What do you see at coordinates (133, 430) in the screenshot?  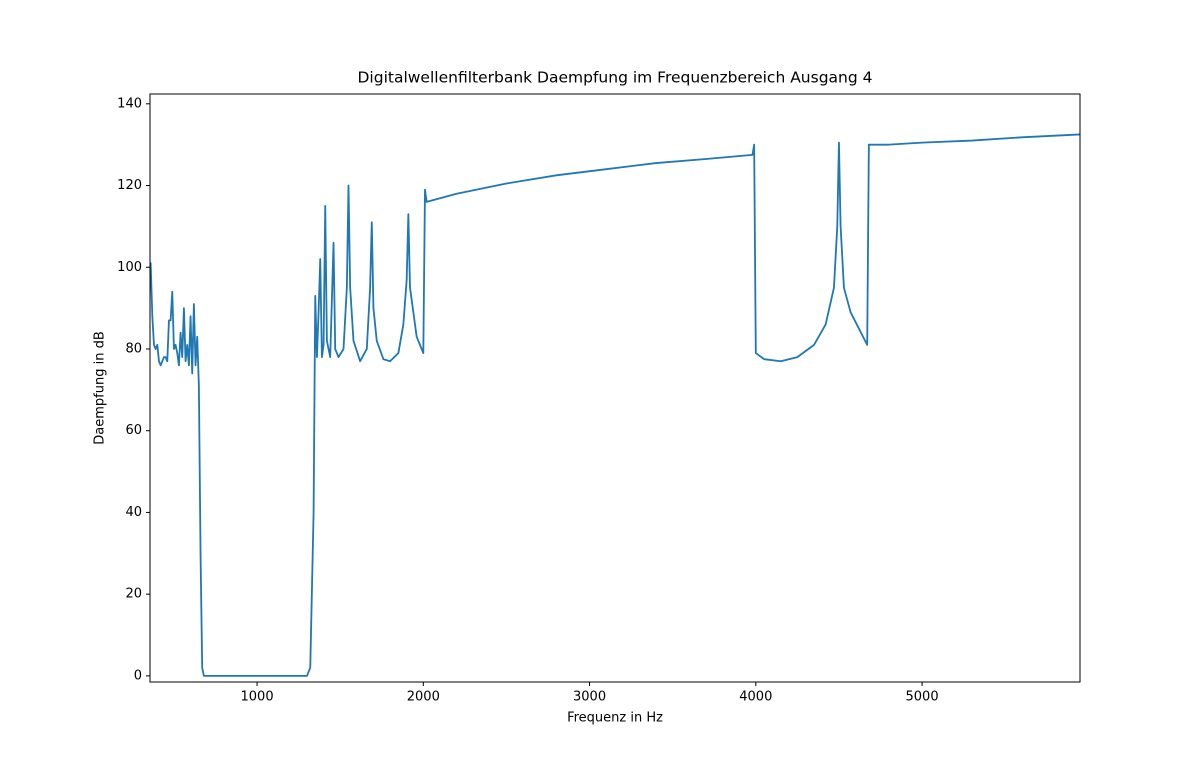 I see `y-tick-label: 60` at bounding box center [133, 430].